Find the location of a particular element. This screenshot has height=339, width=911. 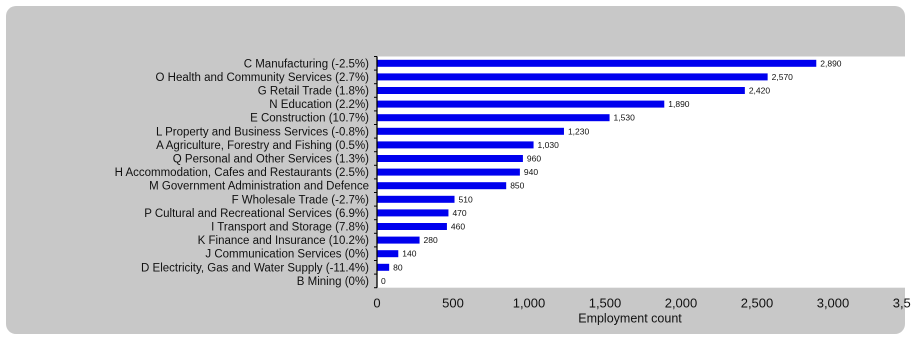

data-label: 2,890 is located at coordinates (831, 63).